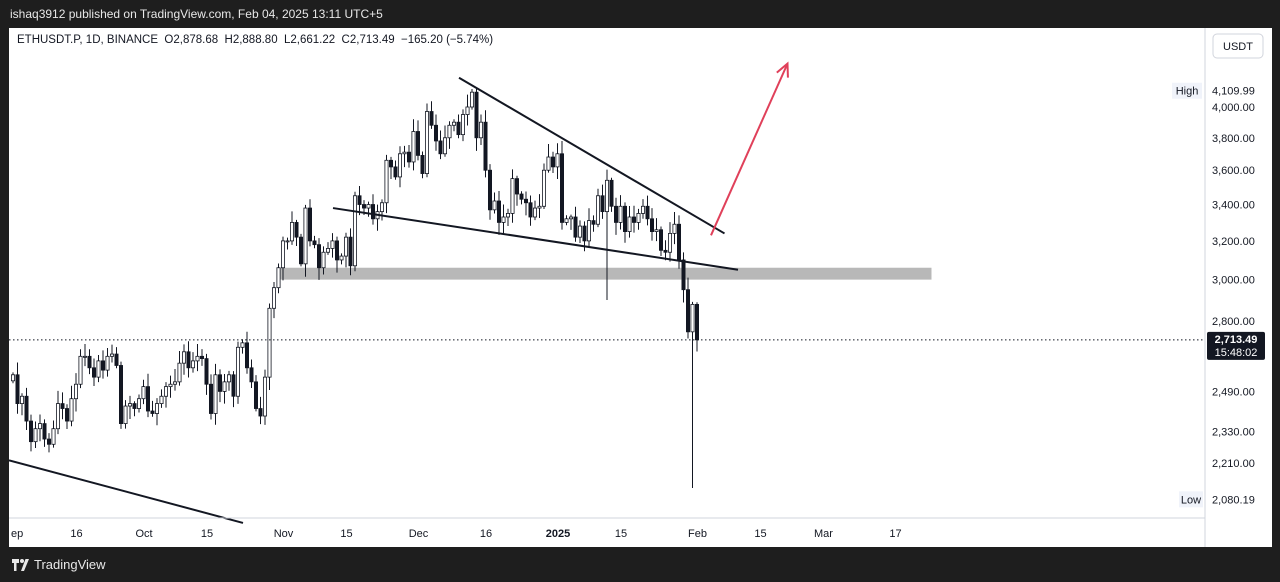  Describe the element at coordinates (592, 155) in the screenshot. I see `trendline` at that location.